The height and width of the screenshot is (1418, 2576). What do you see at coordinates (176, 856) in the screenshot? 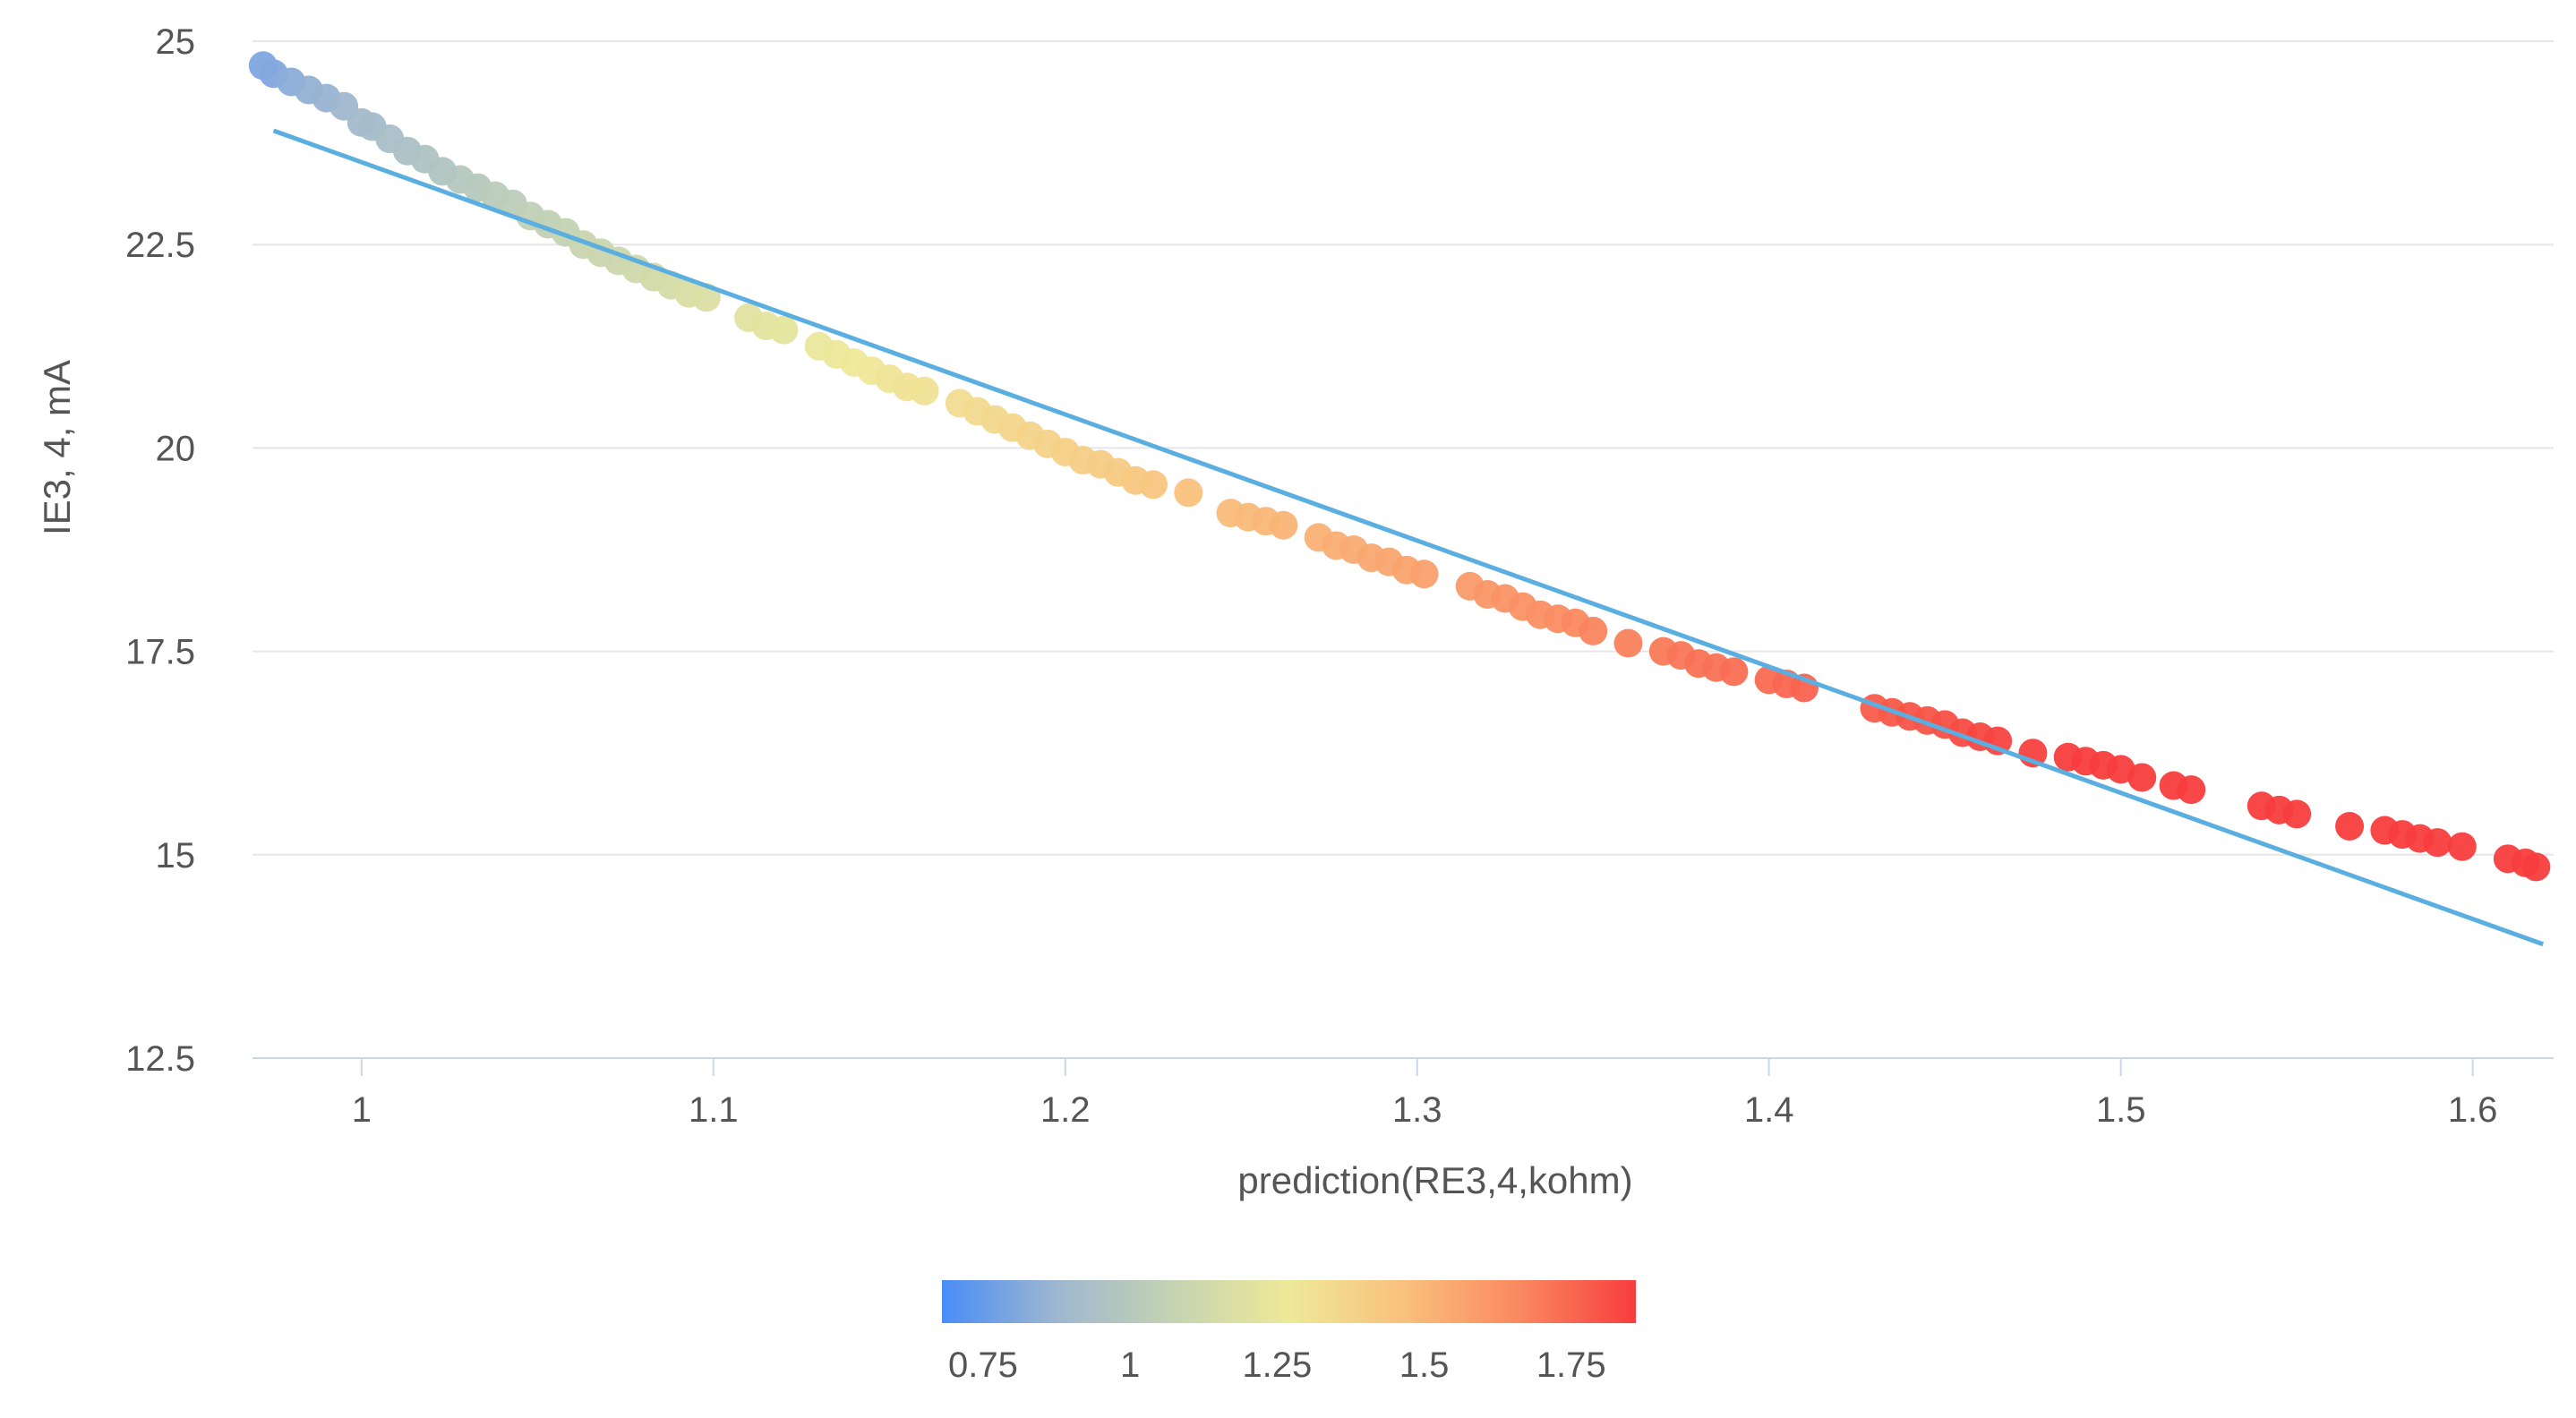
I see `y-tick-label: 15` at bounding box center [176, 856].